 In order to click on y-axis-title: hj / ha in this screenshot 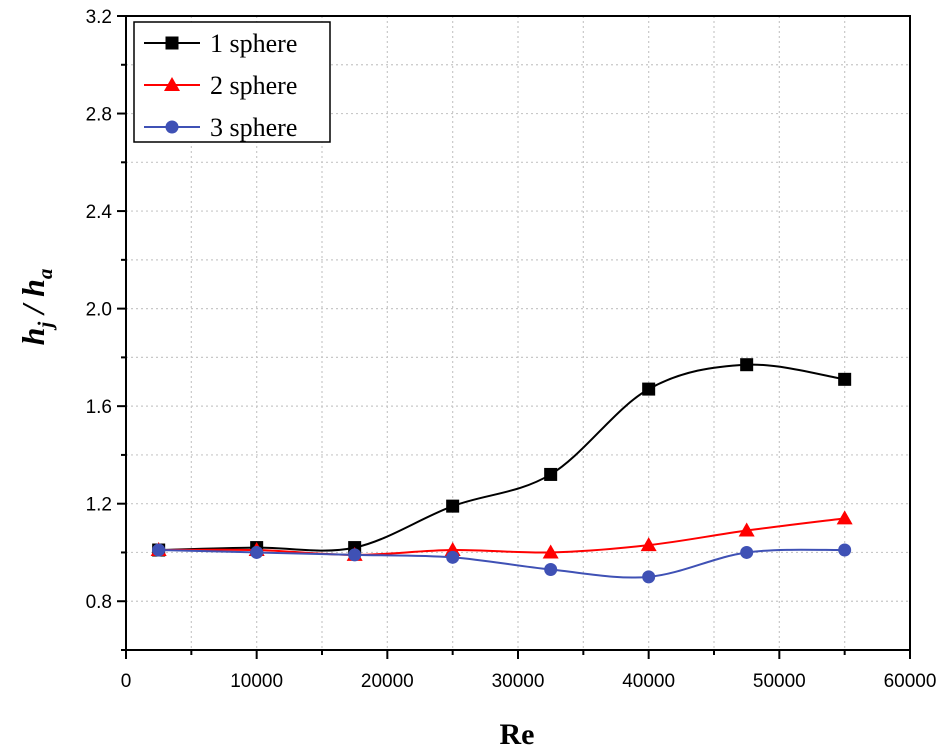, I will do `click(36, 307)`.